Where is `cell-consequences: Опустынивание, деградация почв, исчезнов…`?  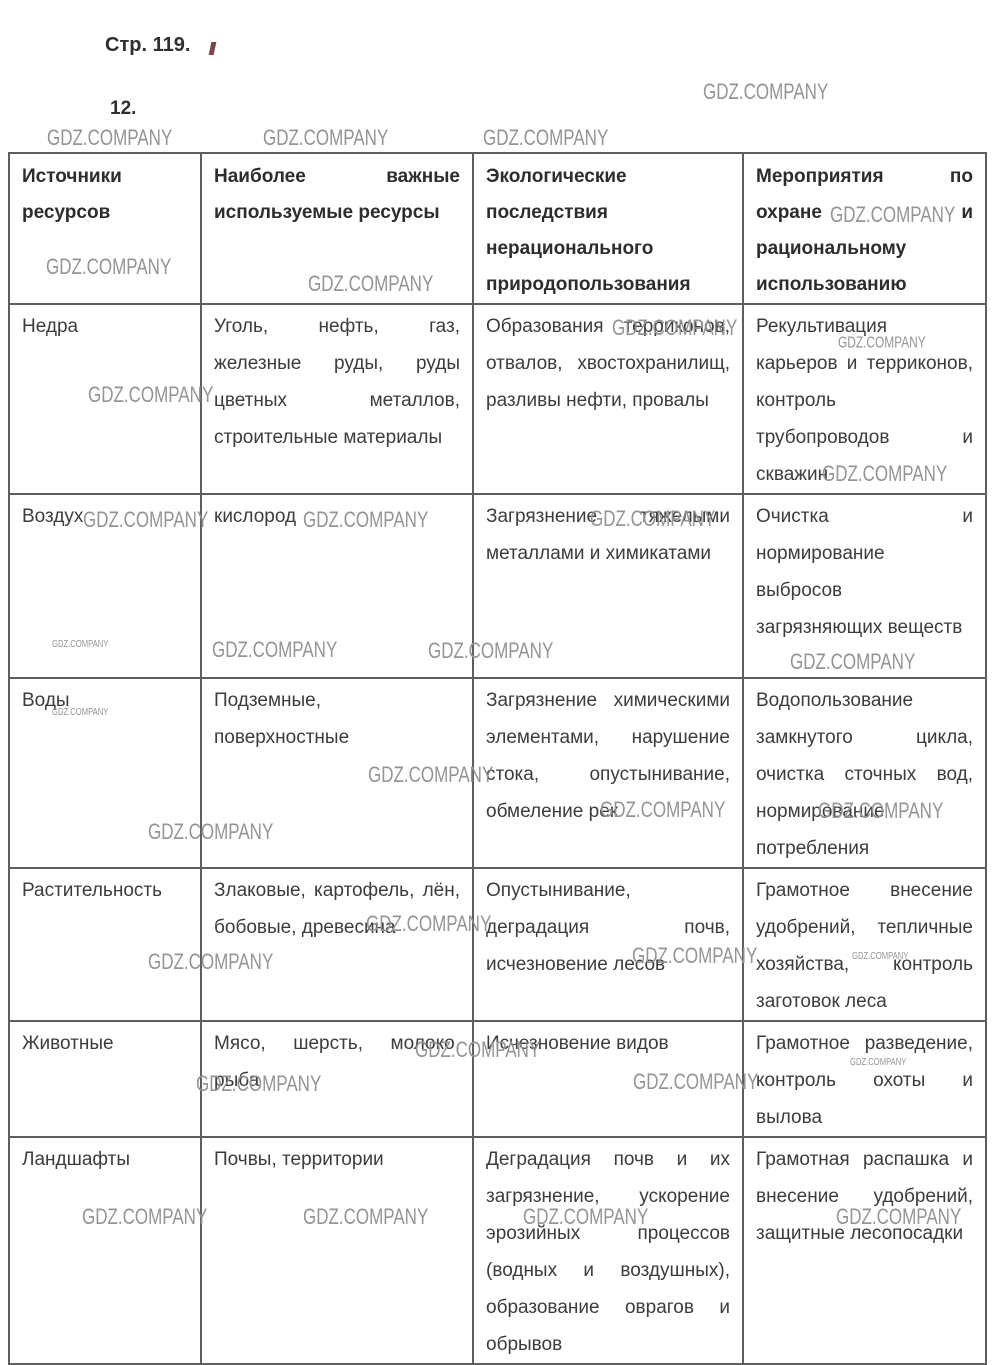
cell-consequences: Опустынивание, деградация почв, исчезнов… is located at coordinates (608, 944).